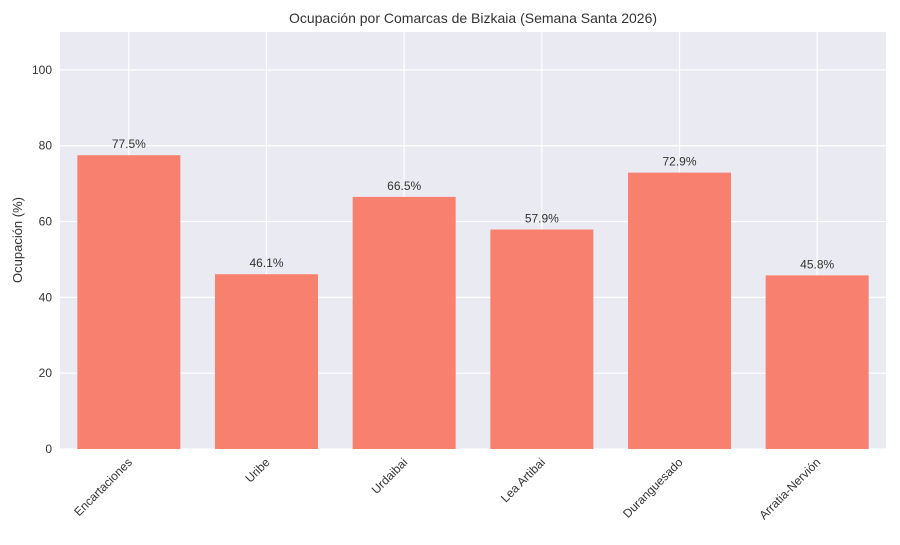 Image resolution: width=900 pixels, height=545 pixels. I want to click on y-tick-label: 80, so click(46, 146).